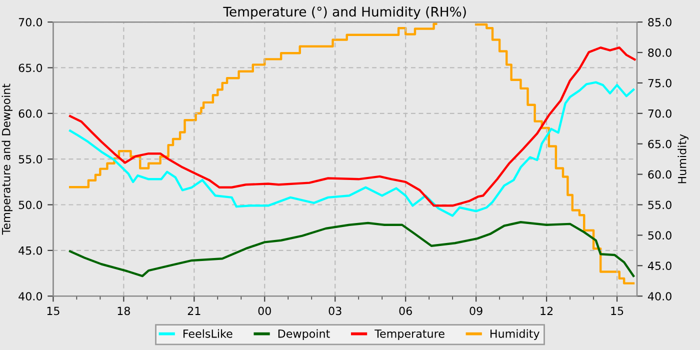 The image size is (700, 350). What do you see at coordinates (476, 311) in the screenshot?
I see `x-tick-label: 09` at bounding box center [476, 311].